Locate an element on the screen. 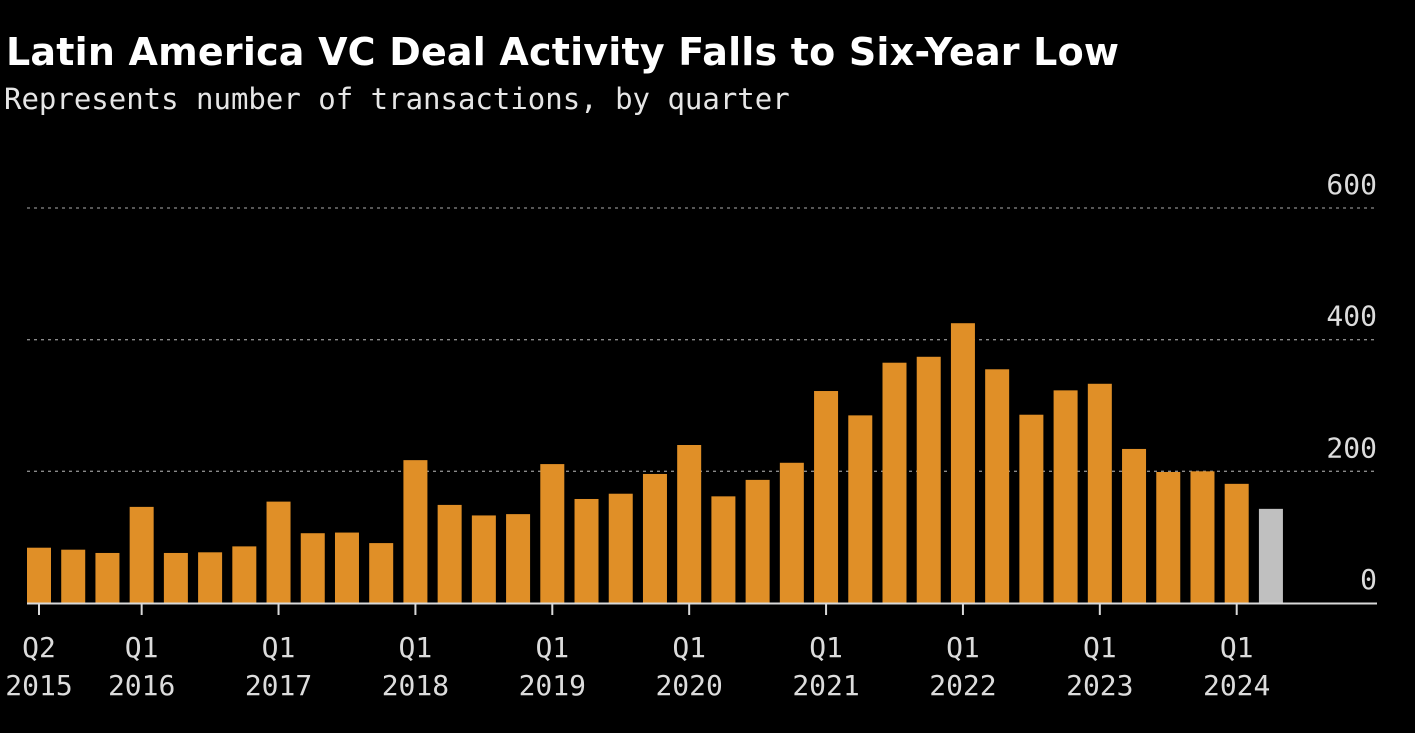 The height and width of the screenshot is (733, 1415). bar-q4-2022 is located at coordinates (1065, 496).